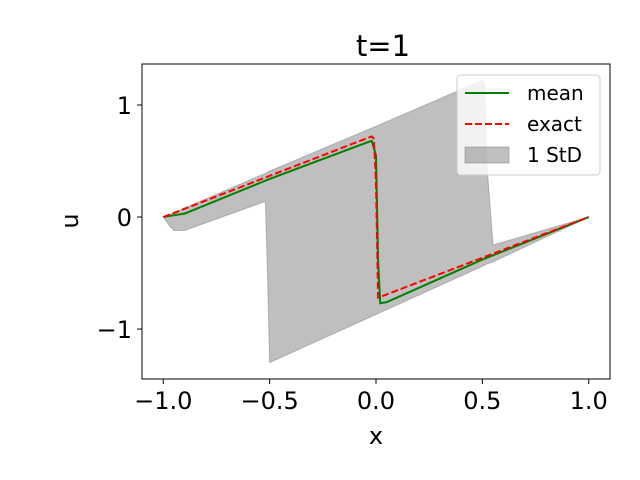  I want to click on y-tick-label: −1, so click(114, 330).